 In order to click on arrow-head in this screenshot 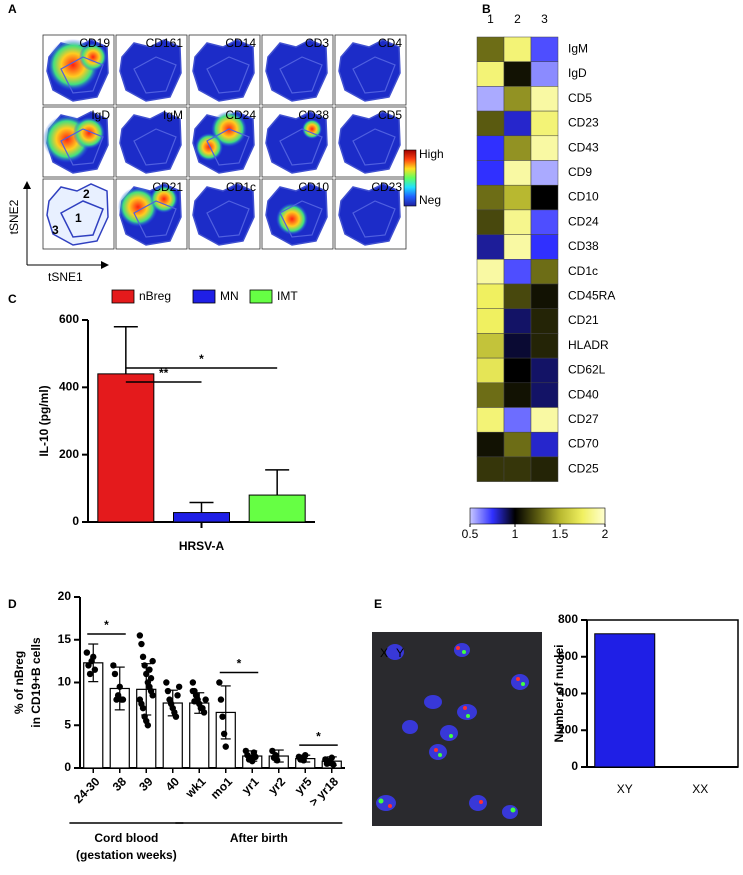, I will do `click(105, 265)`.